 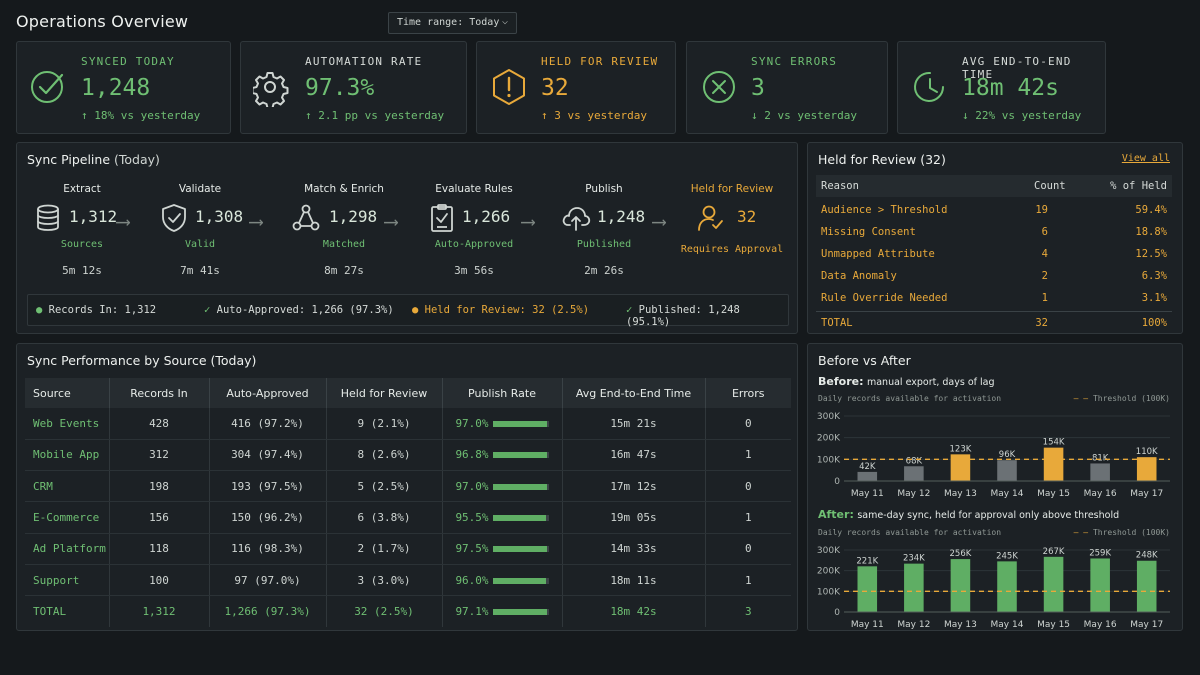 What do you see at coordinates (707, 316) in the screenshot?
I see `summary-published: ✓ Published: 1,248 (95.1%)` at bounding box center [707, 316].